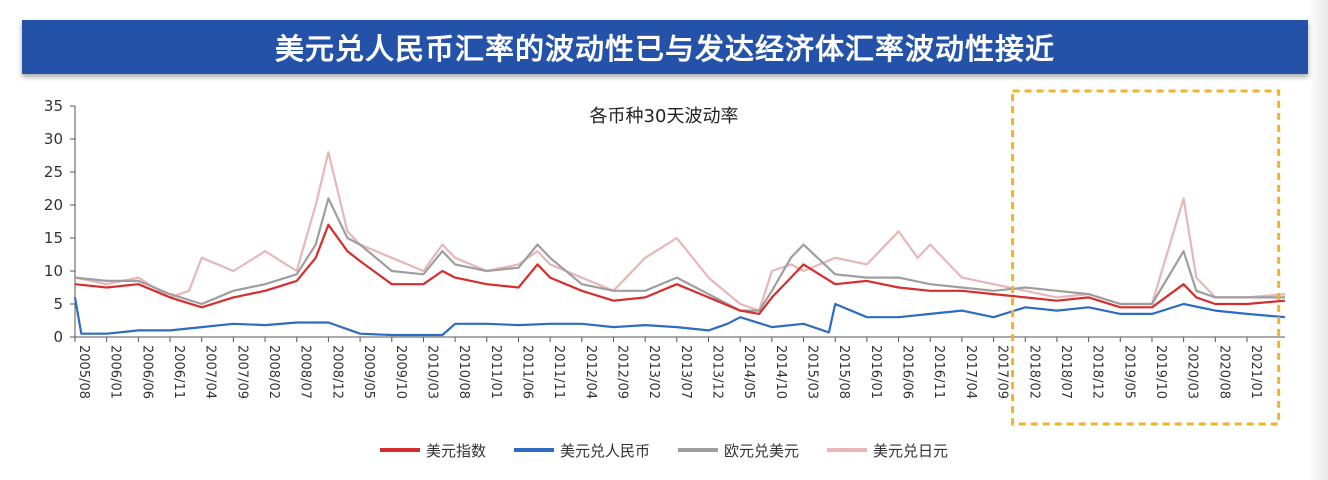 The width and height of the screenshot is (1328, 480). Describe the element at coordinates (1002, 372) in the screenshot. I see `x-tick-label: 2017/09` at that location.